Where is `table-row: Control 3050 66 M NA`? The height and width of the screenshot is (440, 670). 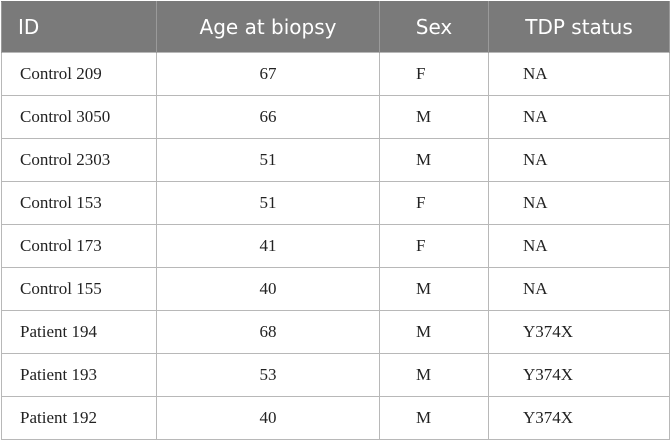 table-row: Control 3050 66 M NA is located at coordinates (335, 117).